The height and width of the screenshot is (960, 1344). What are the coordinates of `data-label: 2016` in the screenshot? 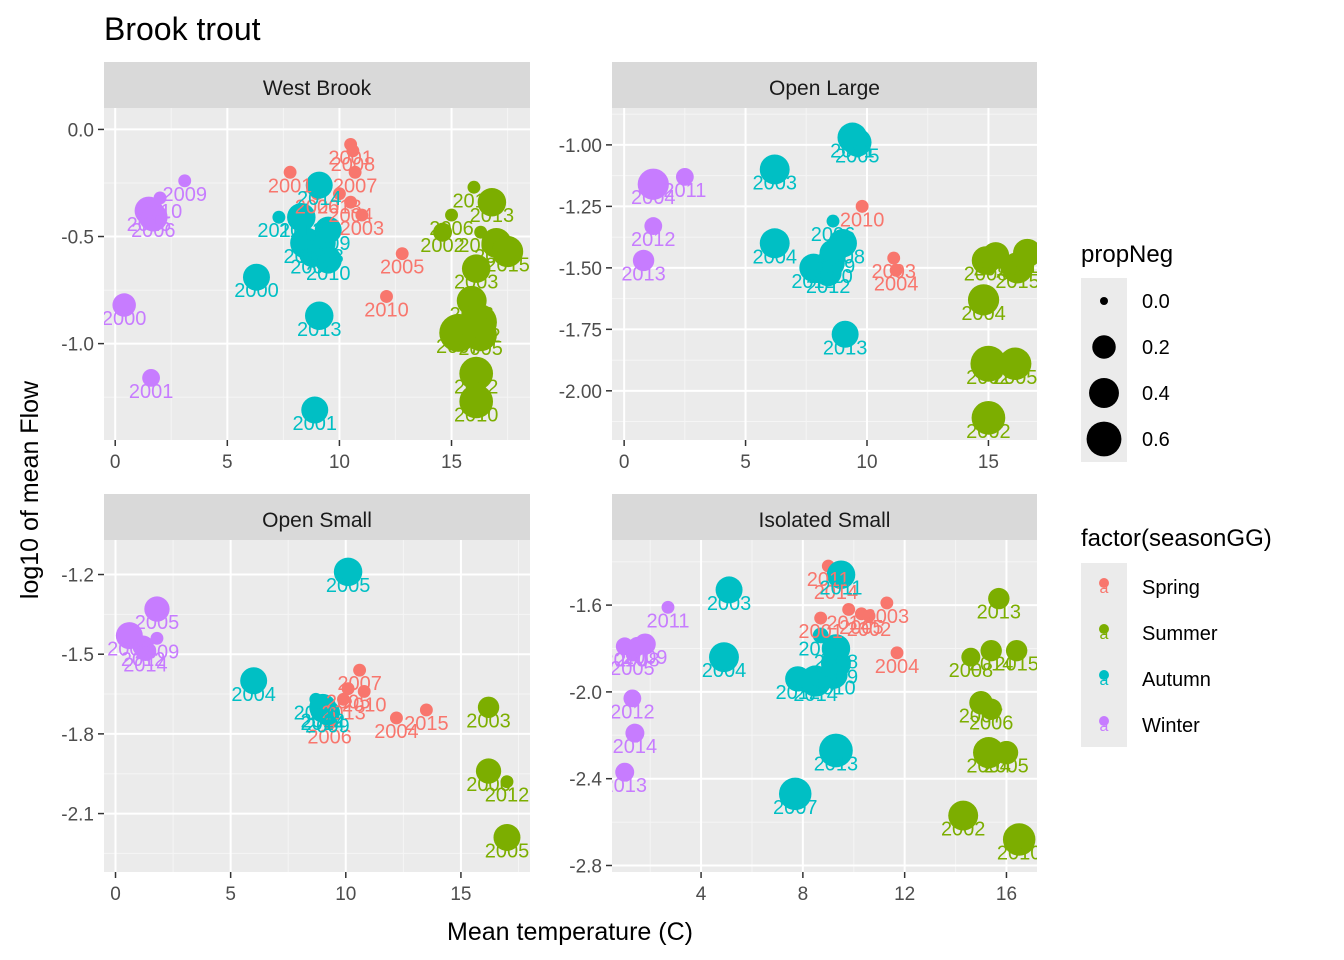 It's located at (316, 713).